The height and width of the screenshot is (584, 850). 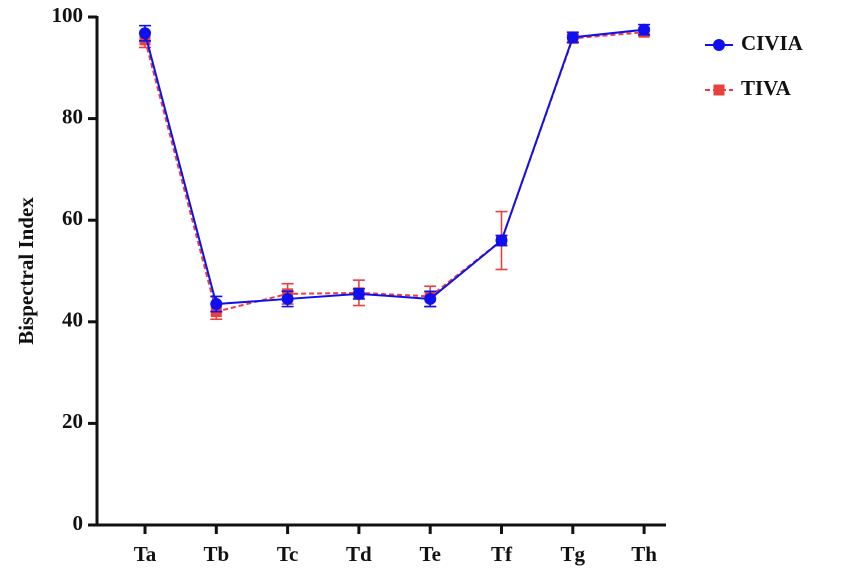 What do you see at coordinates (72, 218) in the screenshot?
I see `y-tick-label: 60` at bounding box center [72, 218].